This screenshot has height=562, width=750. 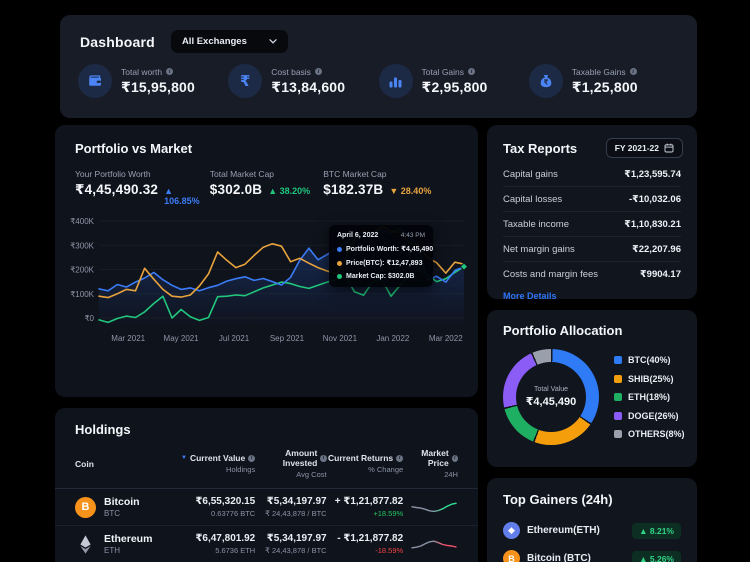 What do you see at coordinates (530, 296) in the screenshot?
I see `more-details-link: More Details` at bounding box center [530, 296].